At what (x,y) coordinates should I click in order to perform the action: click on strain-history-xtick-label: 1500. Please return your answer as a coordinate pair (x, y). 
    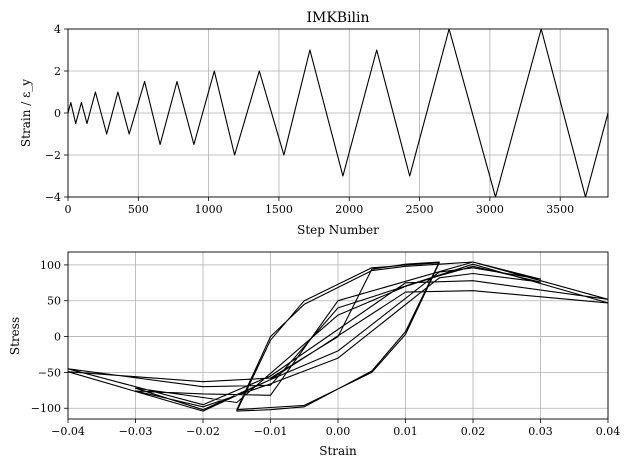
    Looking at the image, I should click on (279, 209).